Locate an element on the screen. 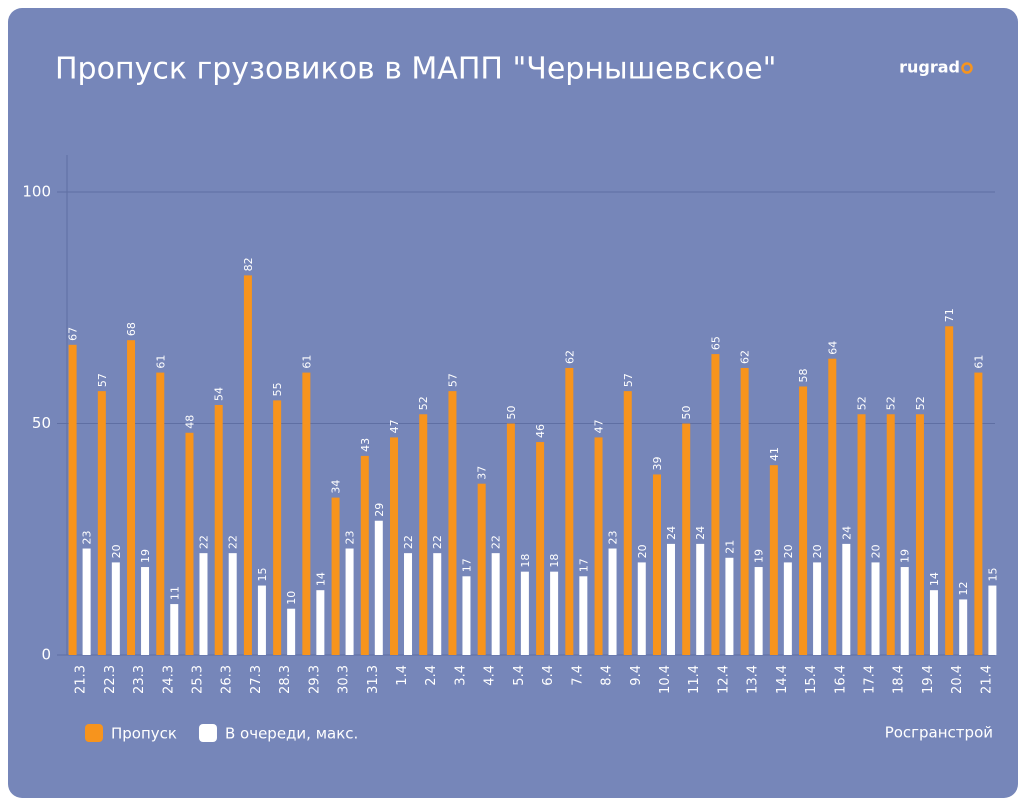 This screenshot has width=1024, height=806. legend-swatch is located at coordinates (207, 733).